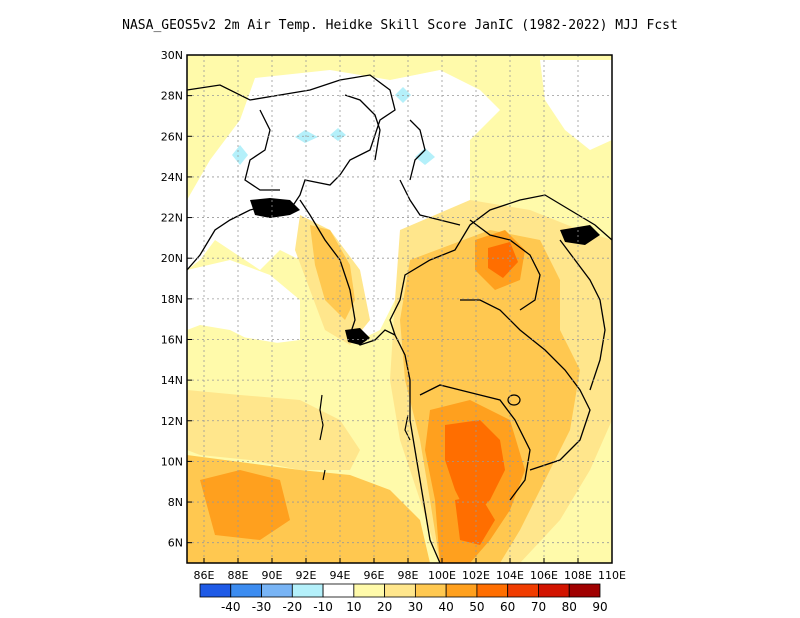 The height and width of the screenshot is (618, 800). I want to click on y-tick-label: 6N, so click(175, 543).